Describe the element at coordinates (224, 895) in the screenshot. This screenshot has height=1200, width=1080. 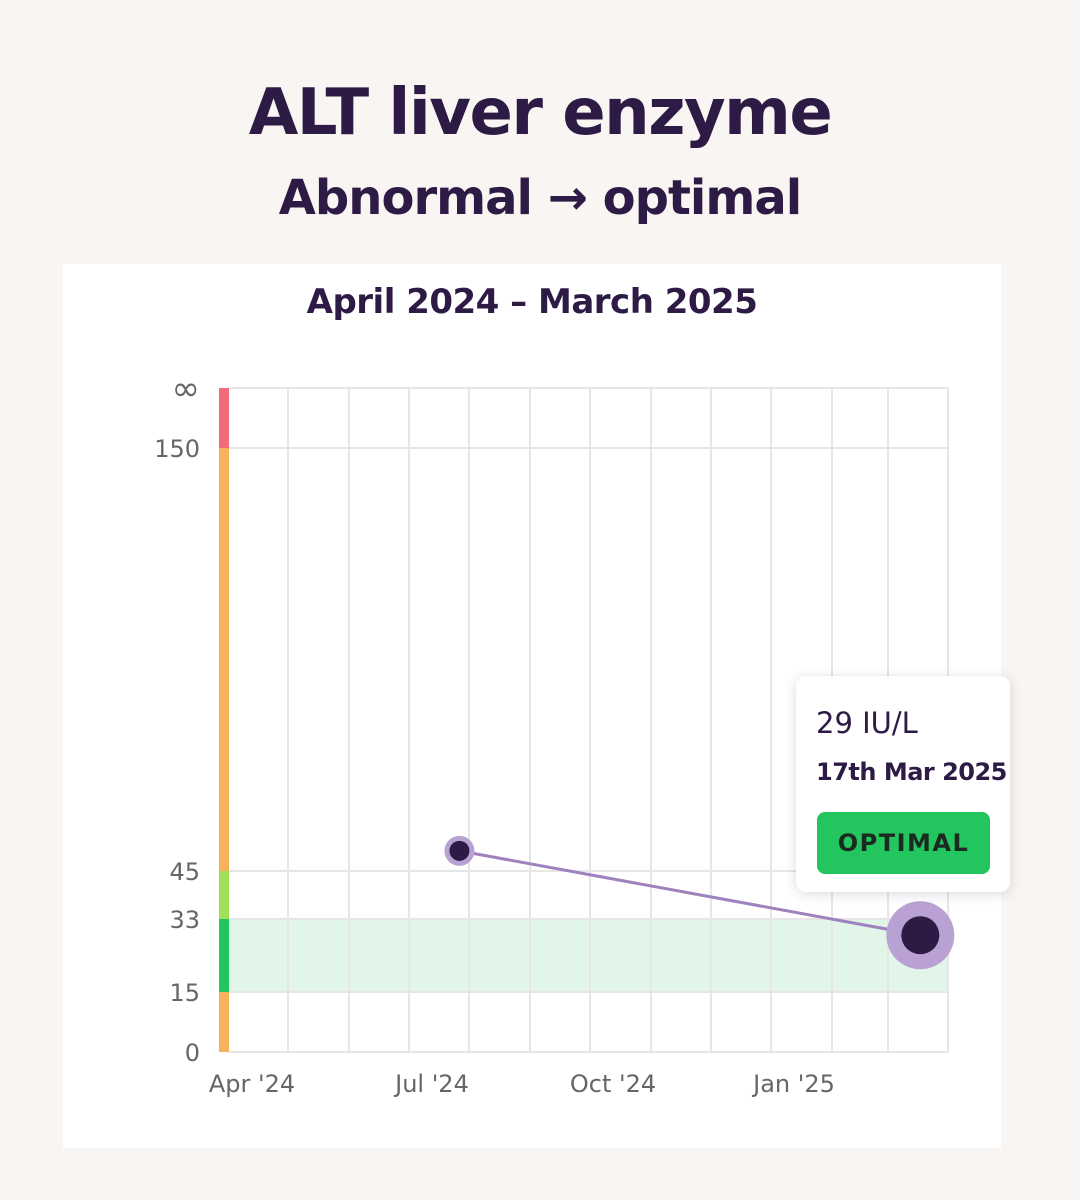
I see `range-segment-normal` at that location.